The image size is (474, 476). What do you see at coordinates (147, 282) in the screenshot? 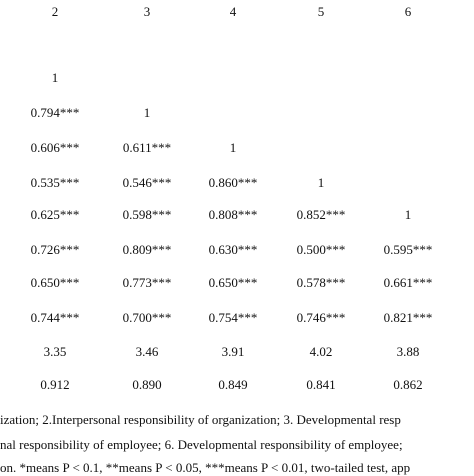
I see `table-cell: 0.773***` at bounding box center [147, 282].